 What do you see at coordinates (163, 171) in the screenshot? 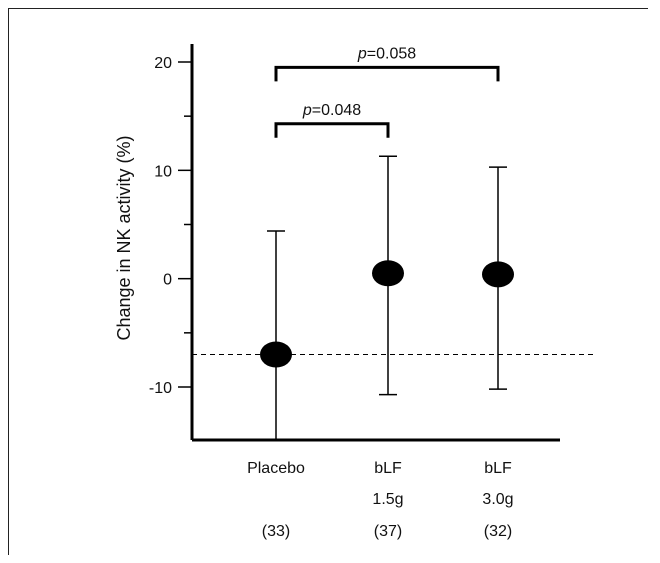
I see `y-tick-label: 10` at bounding box center [163, 171].